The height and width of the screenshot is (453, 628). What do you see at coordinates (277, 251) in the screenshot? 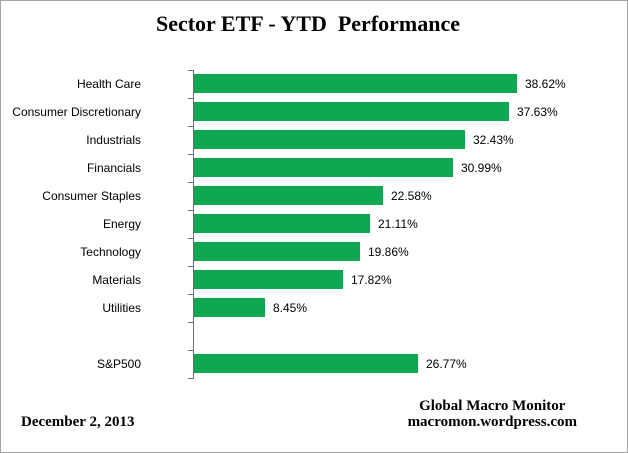
I see `bar-technology` at bounding box center [277, 251].